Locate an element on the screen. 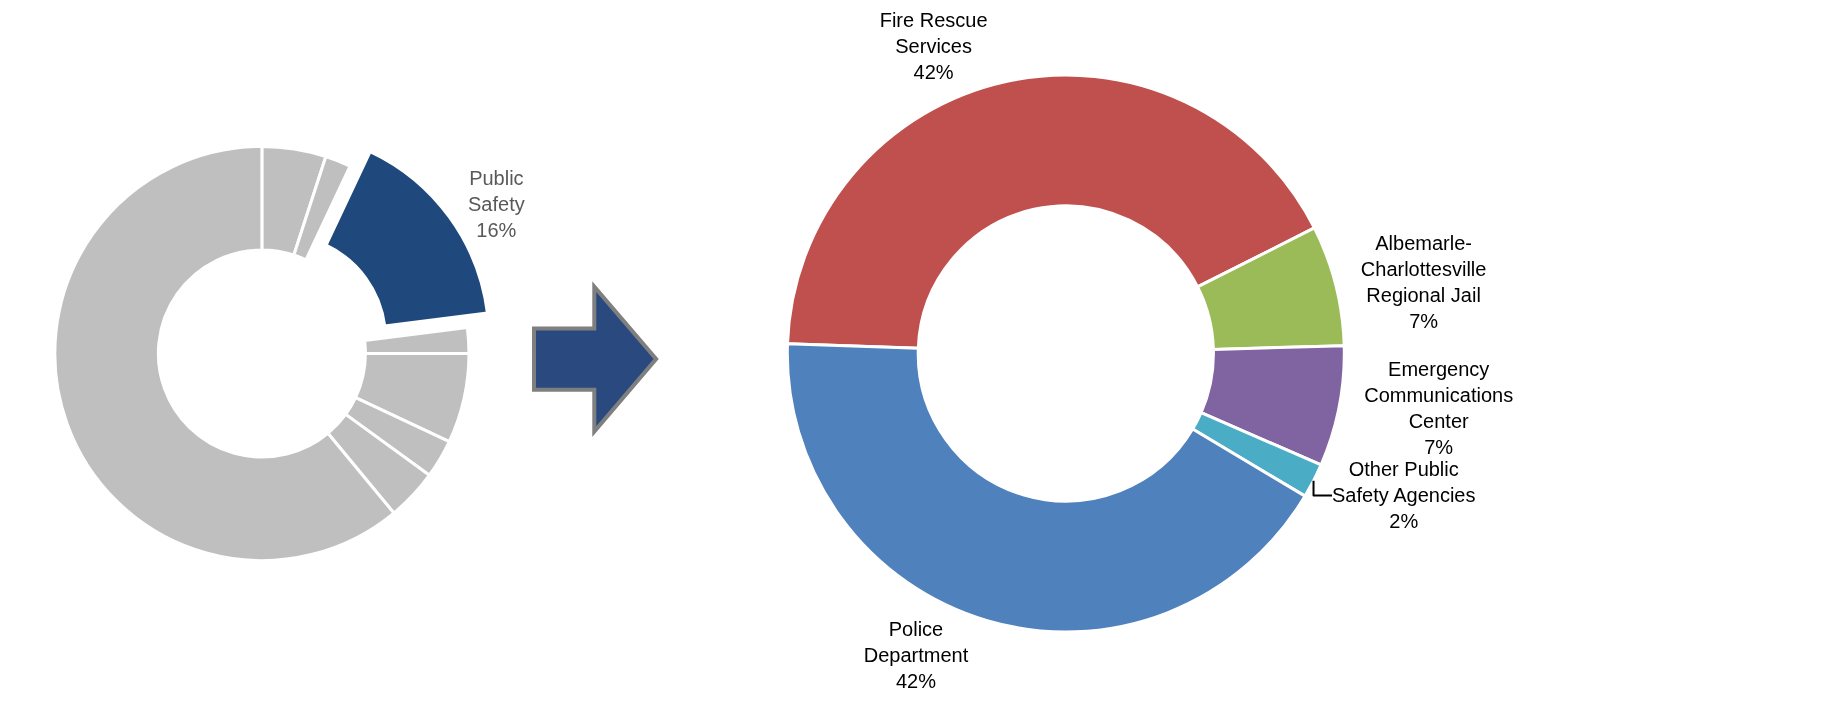  data-label: 2% is located at coordinates (1404, 521).